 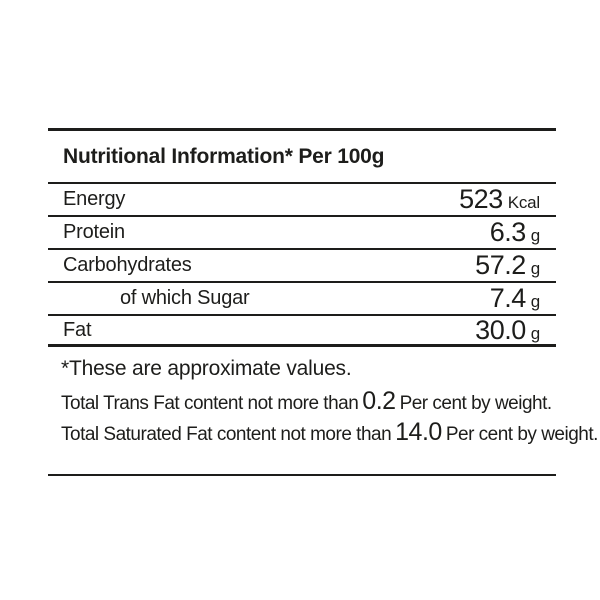 I want to click on row-value-unit: Kcal, so click(x=523, y=202).